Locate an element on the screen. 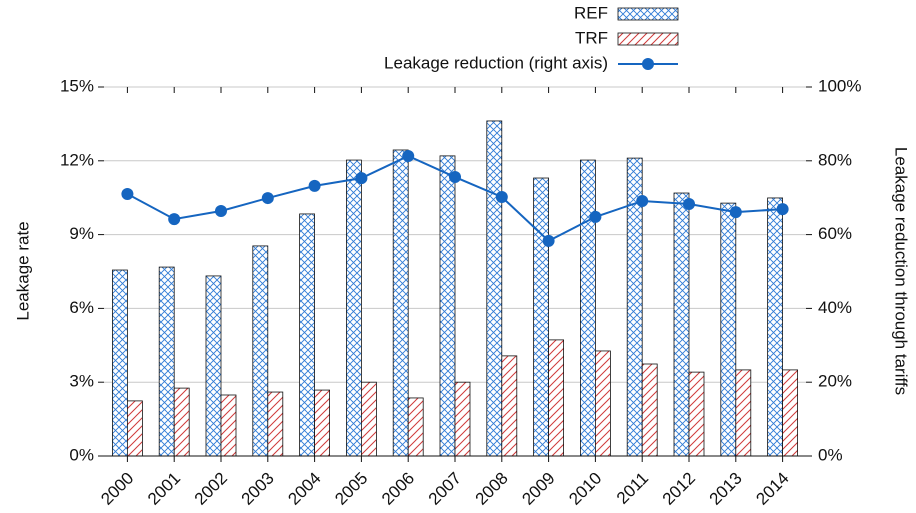 This screenshot has width=916, height=513. x-tick-label: 2009 is located at coordinates (538, 489).